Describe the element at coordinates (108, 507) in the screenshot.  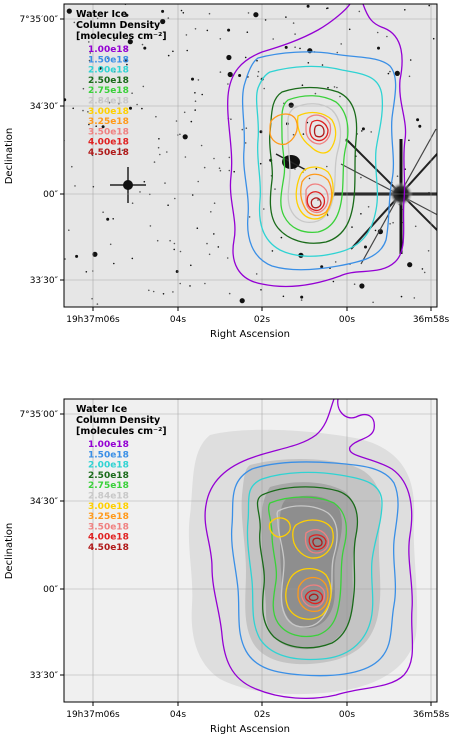
I see `legend-entry-3.00e18: 3.00e18` at that location.